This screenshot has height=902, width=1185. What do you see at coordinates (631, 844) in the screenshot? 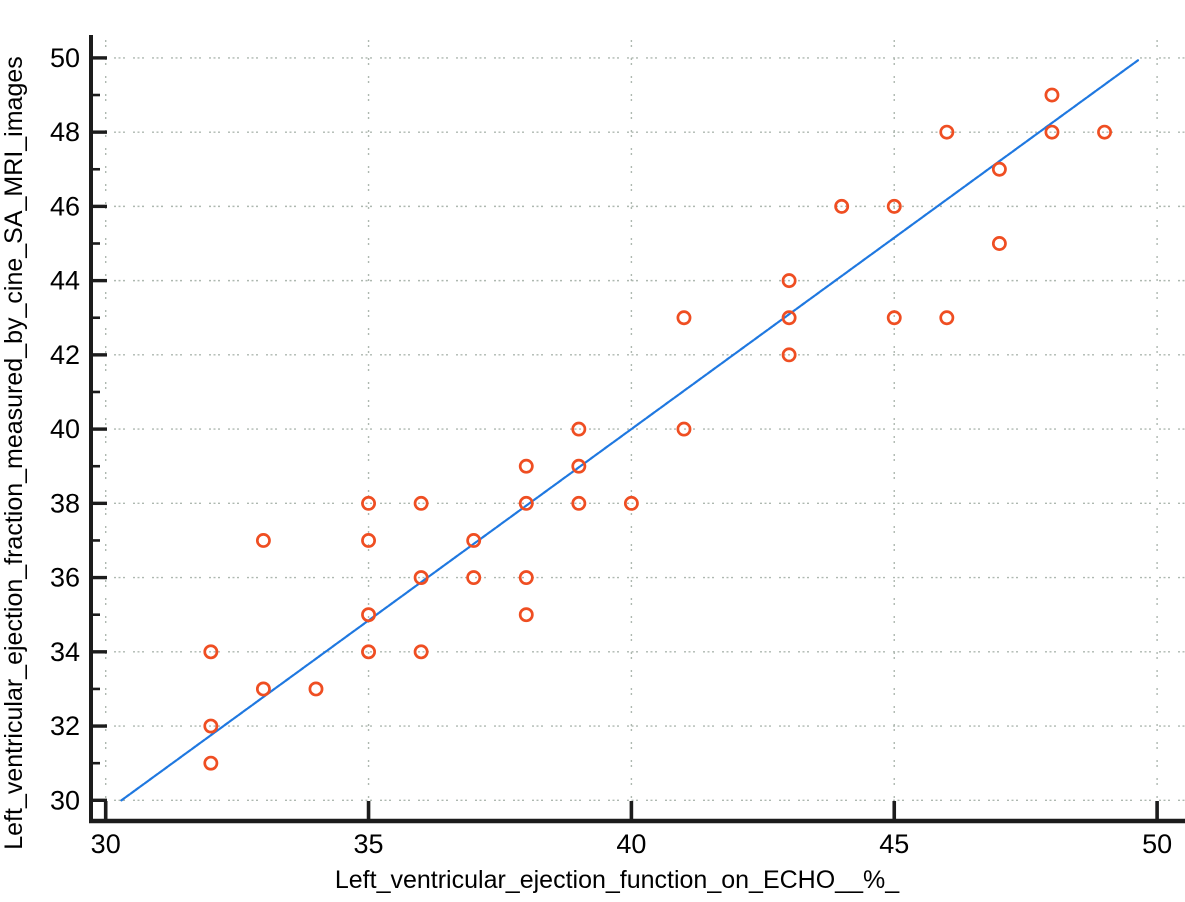
I see `x-tick-label: 40` at bounding box center [631, 844].